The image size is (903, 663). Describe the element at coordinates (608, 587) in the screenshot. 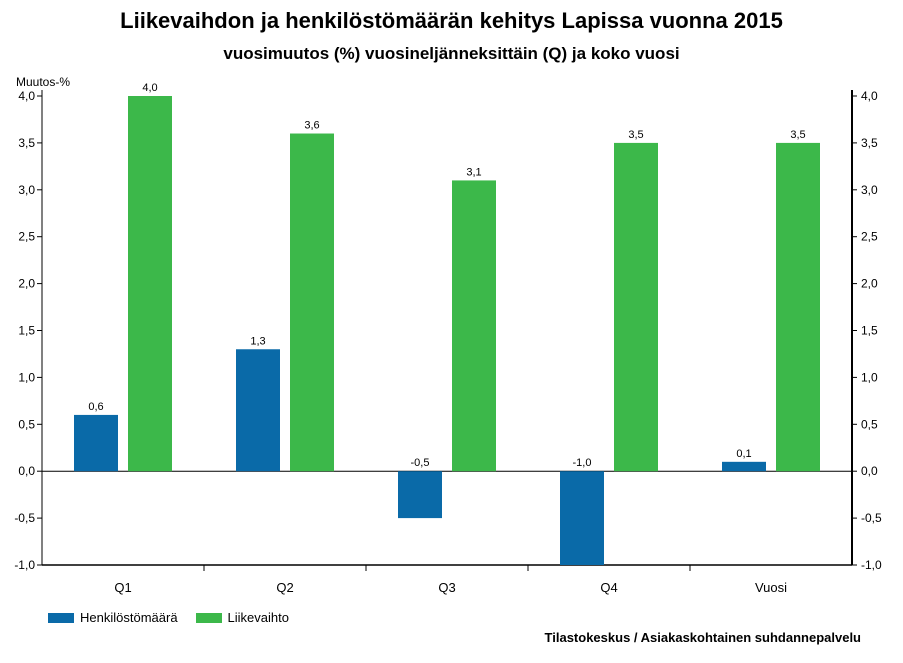

I see `x-tick-label: Q4` at that location.